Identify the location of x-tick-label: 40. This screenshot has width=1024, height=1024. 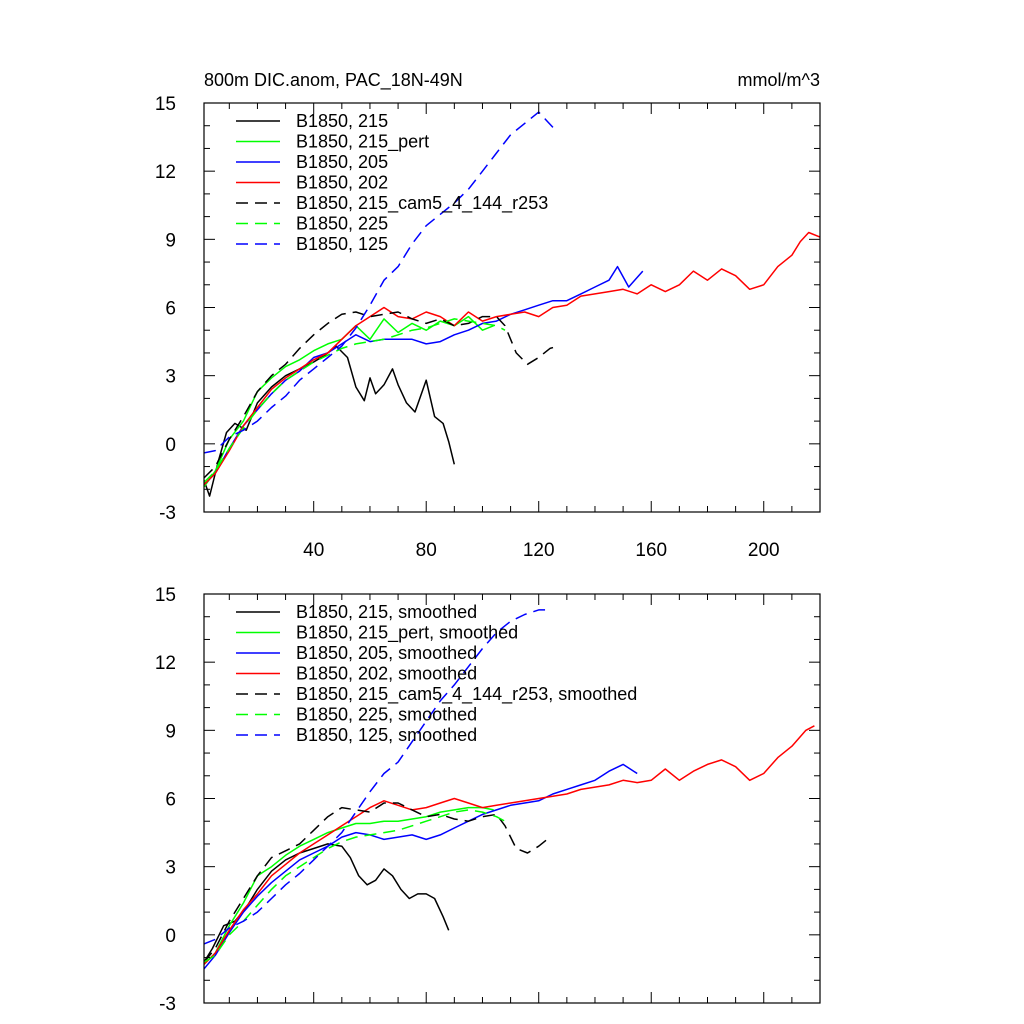
(313, 550).